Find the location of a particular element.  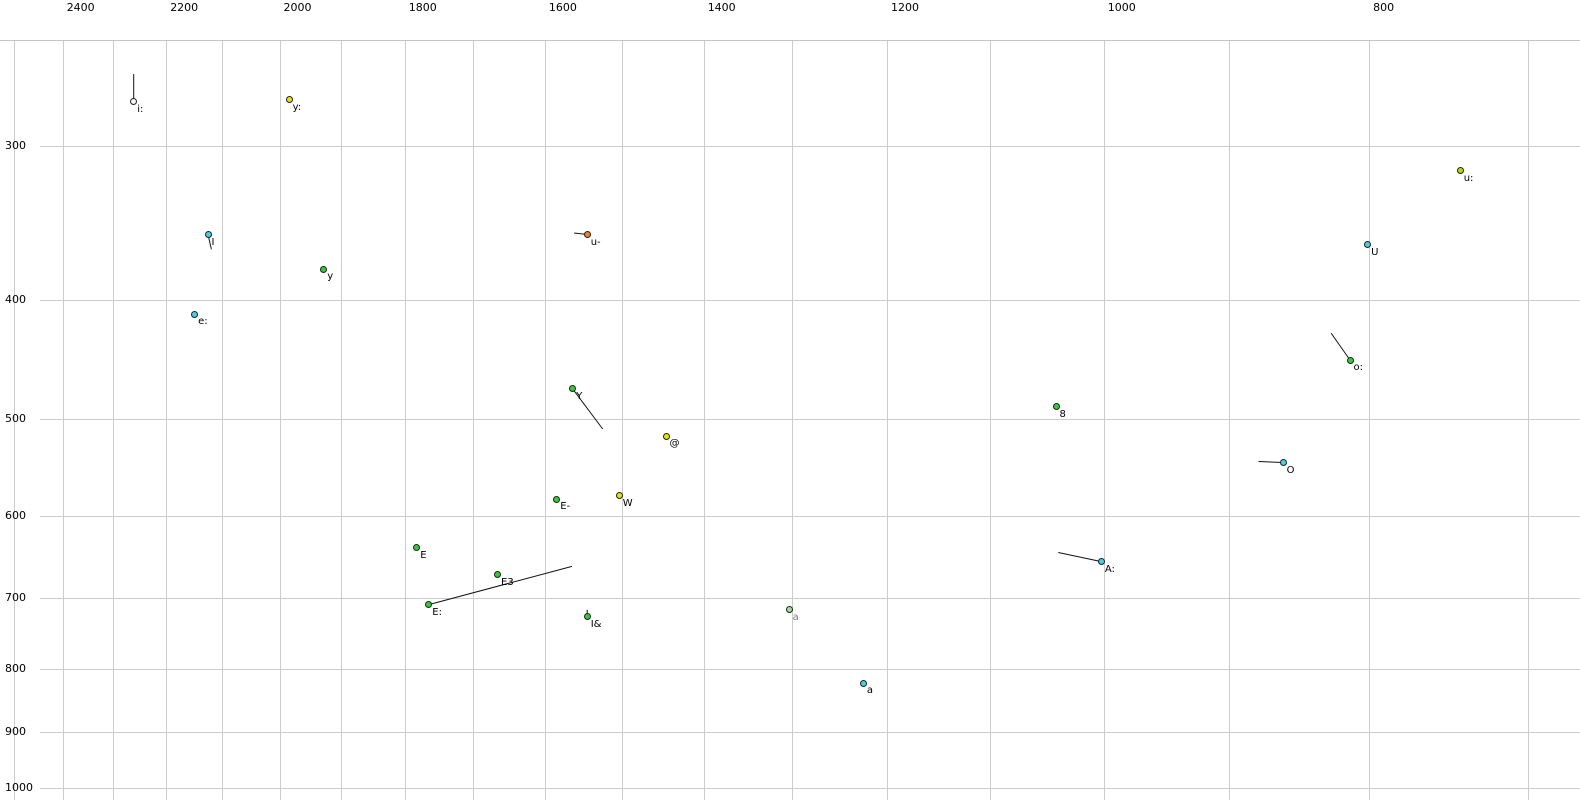

y-tick-label: 500 is located at coordinates (15, 418).